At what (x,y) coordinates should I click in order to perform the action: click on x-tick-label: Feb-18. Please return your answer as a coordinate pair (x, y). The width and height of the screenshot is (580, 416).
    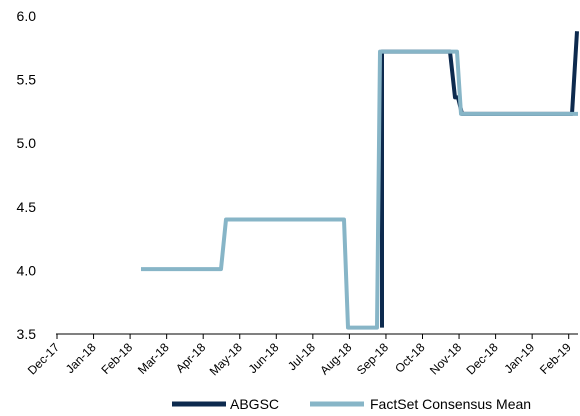
    Looking at the image, I should click on (116, 358).